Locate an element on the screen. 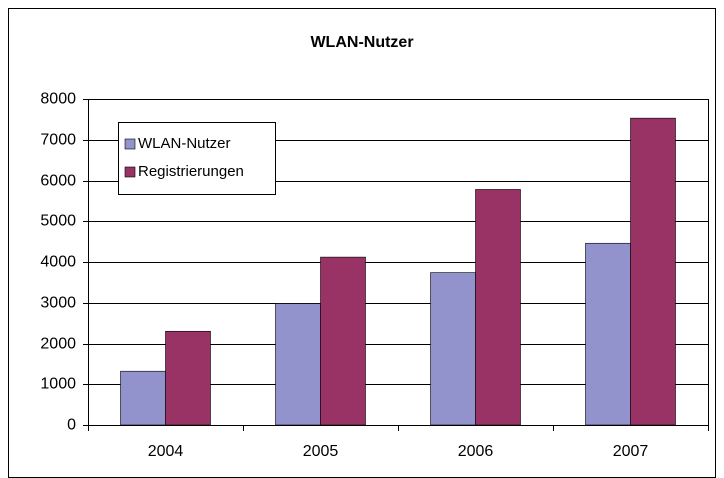 The height and width of the screenshot is (478, 724). x-tick-label: 2007 is located at coordinates (631, 451).